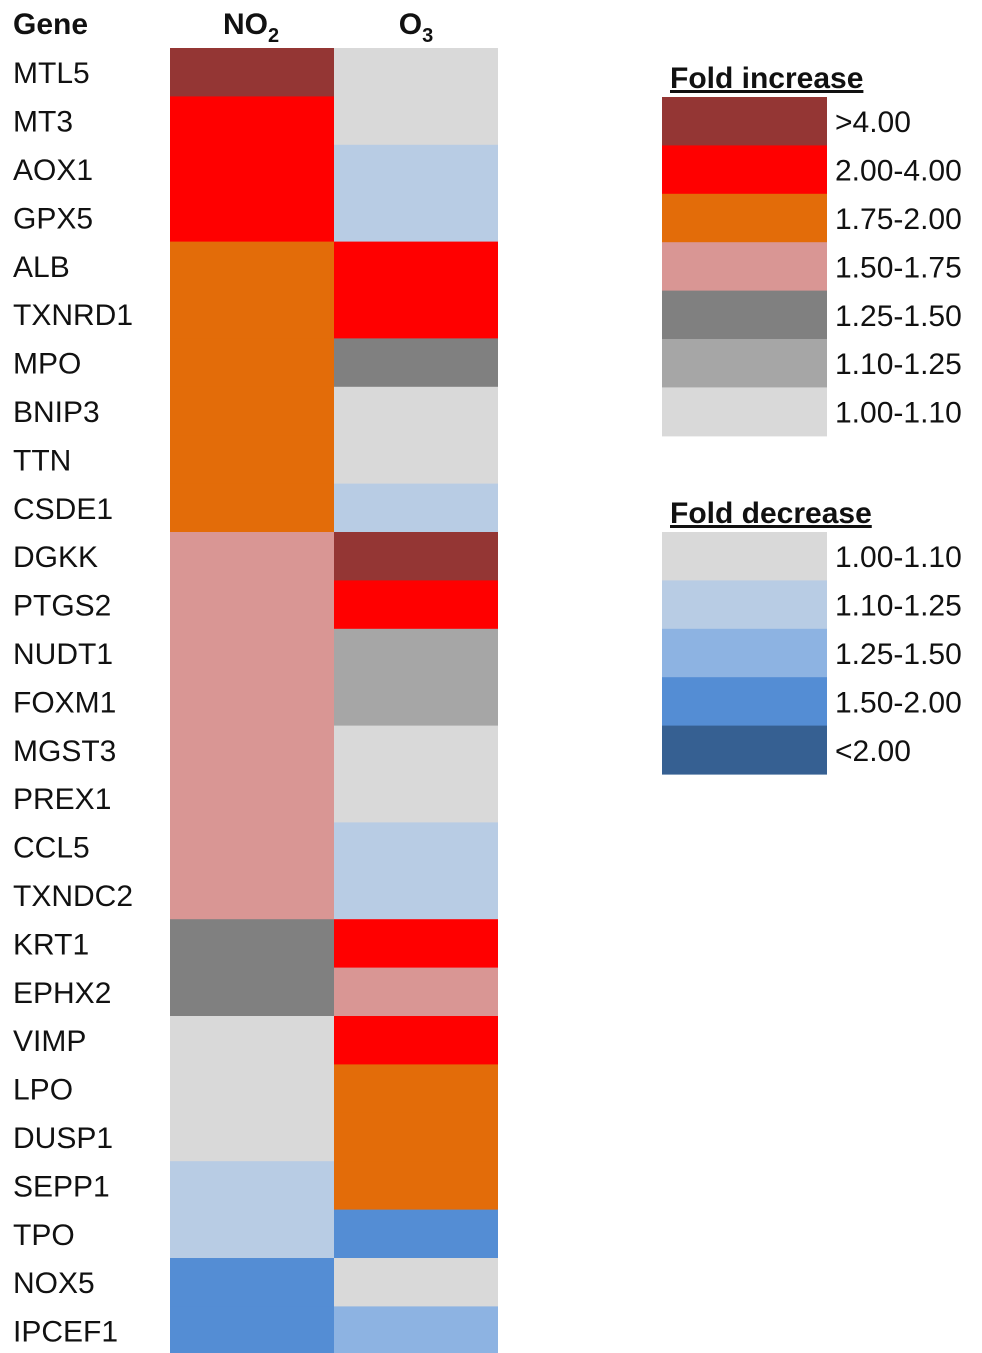 The height and width of the screenshot is (1353, 982). I want to click on column-header-o3: O3, so click(416, 27).